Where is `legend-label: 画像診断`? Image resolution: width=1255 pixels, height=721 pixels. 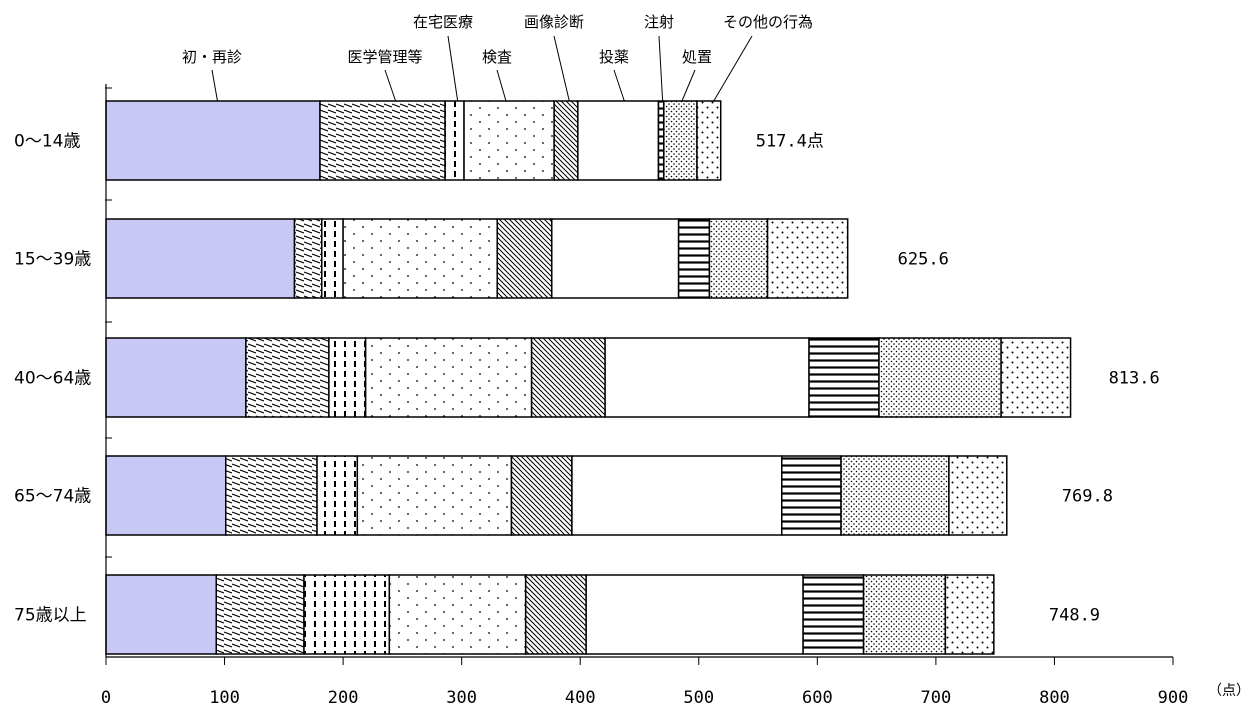
legend-label: 画像診断 is located at coordinates (554, 22).